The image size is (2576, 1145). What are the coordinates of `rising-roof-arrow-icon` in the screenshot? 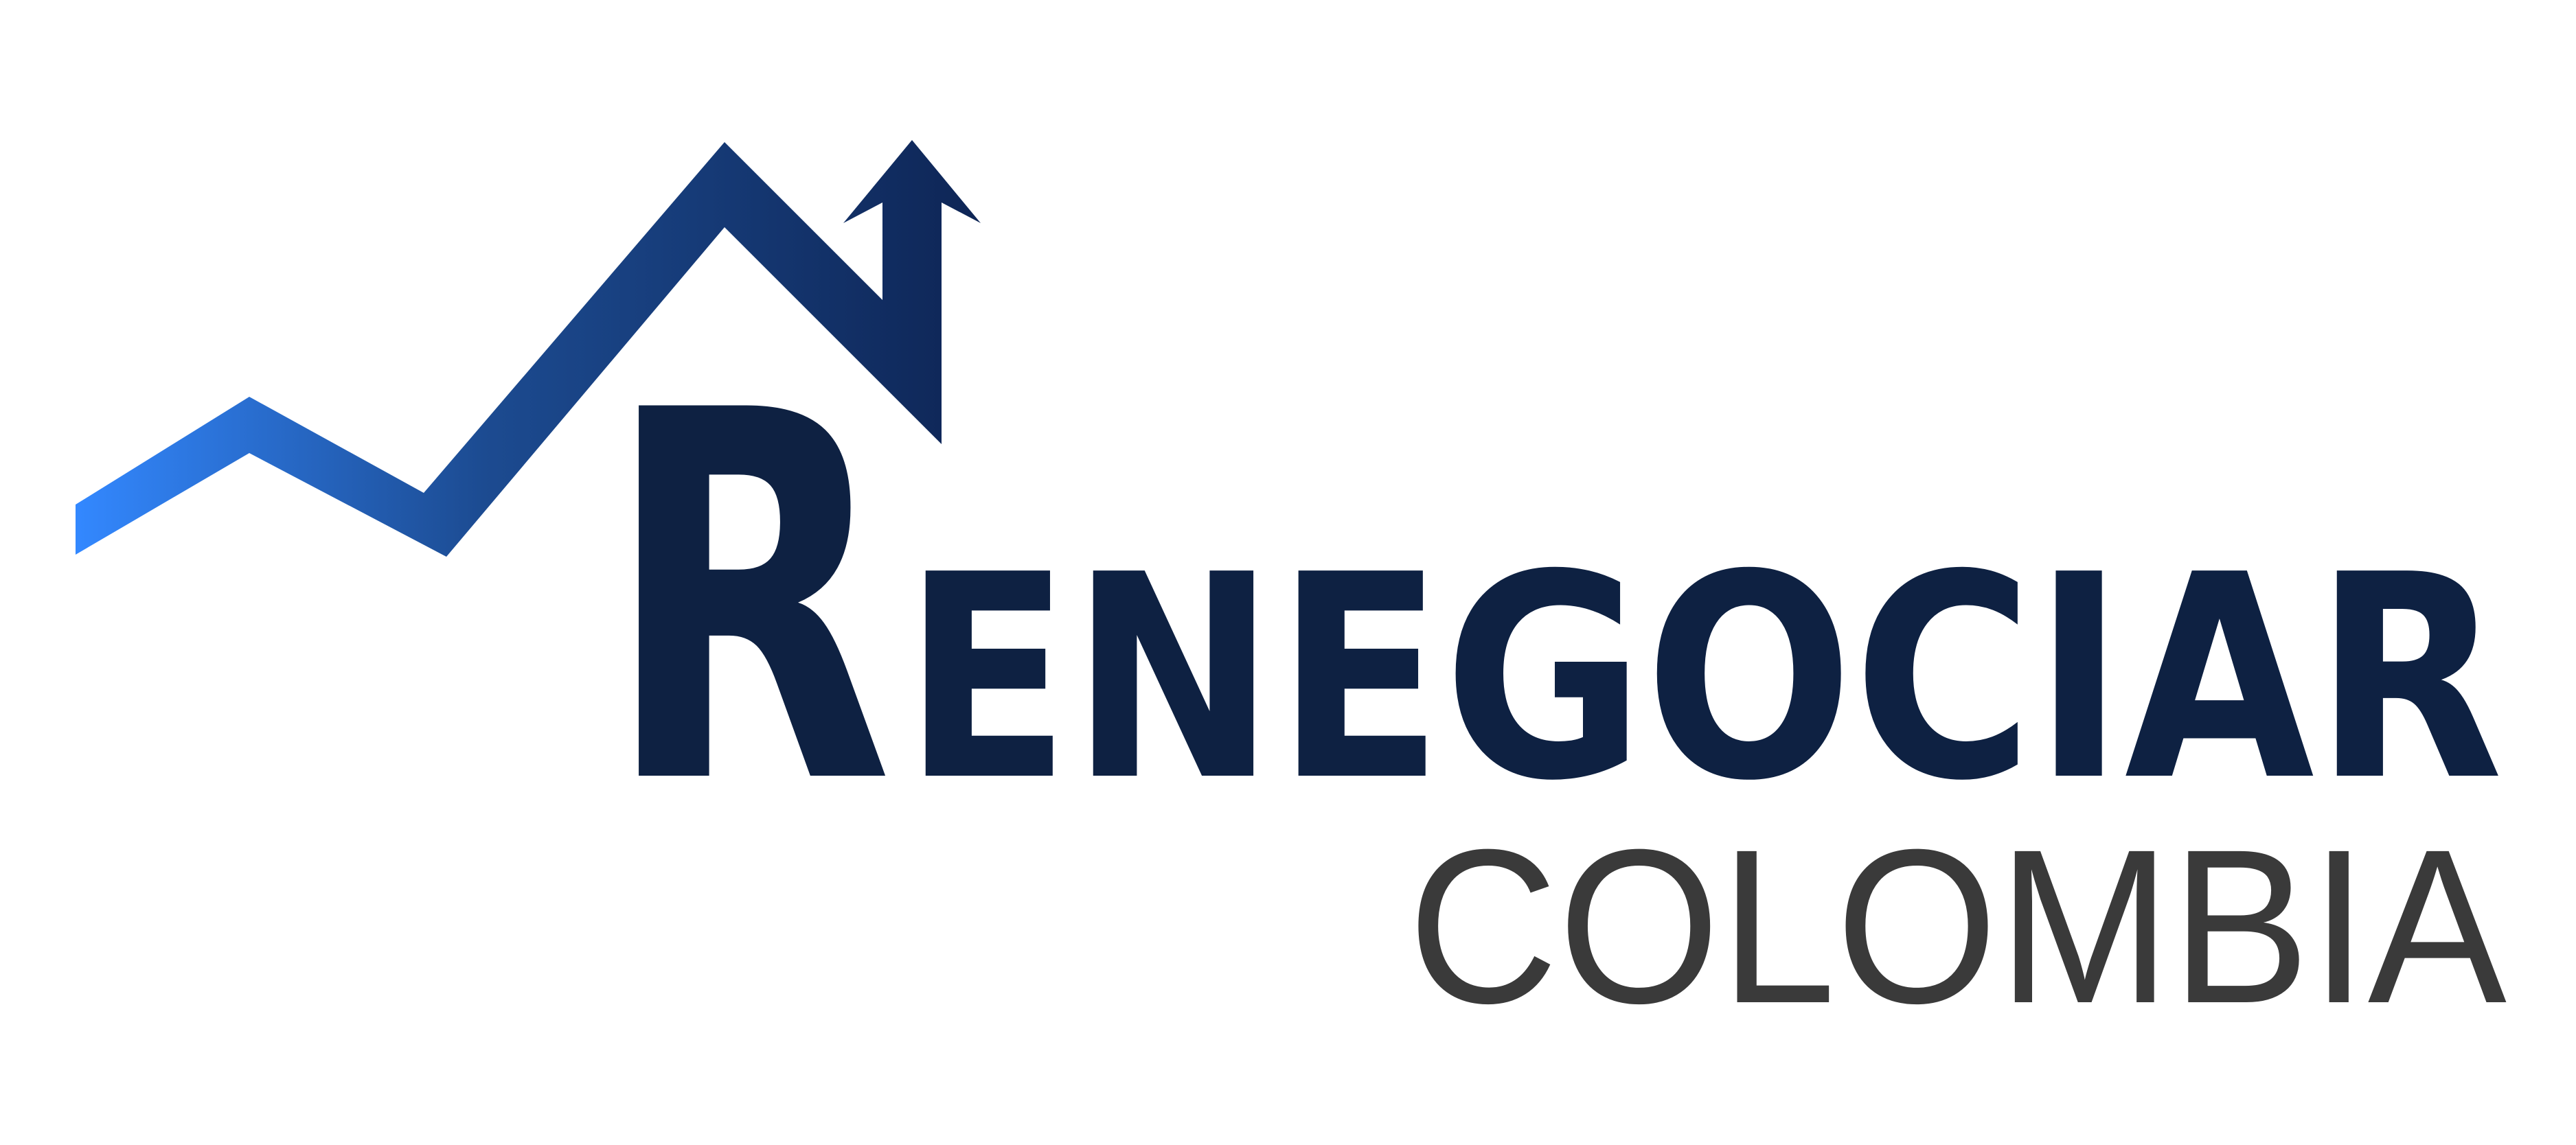 It's located at (528, 348).